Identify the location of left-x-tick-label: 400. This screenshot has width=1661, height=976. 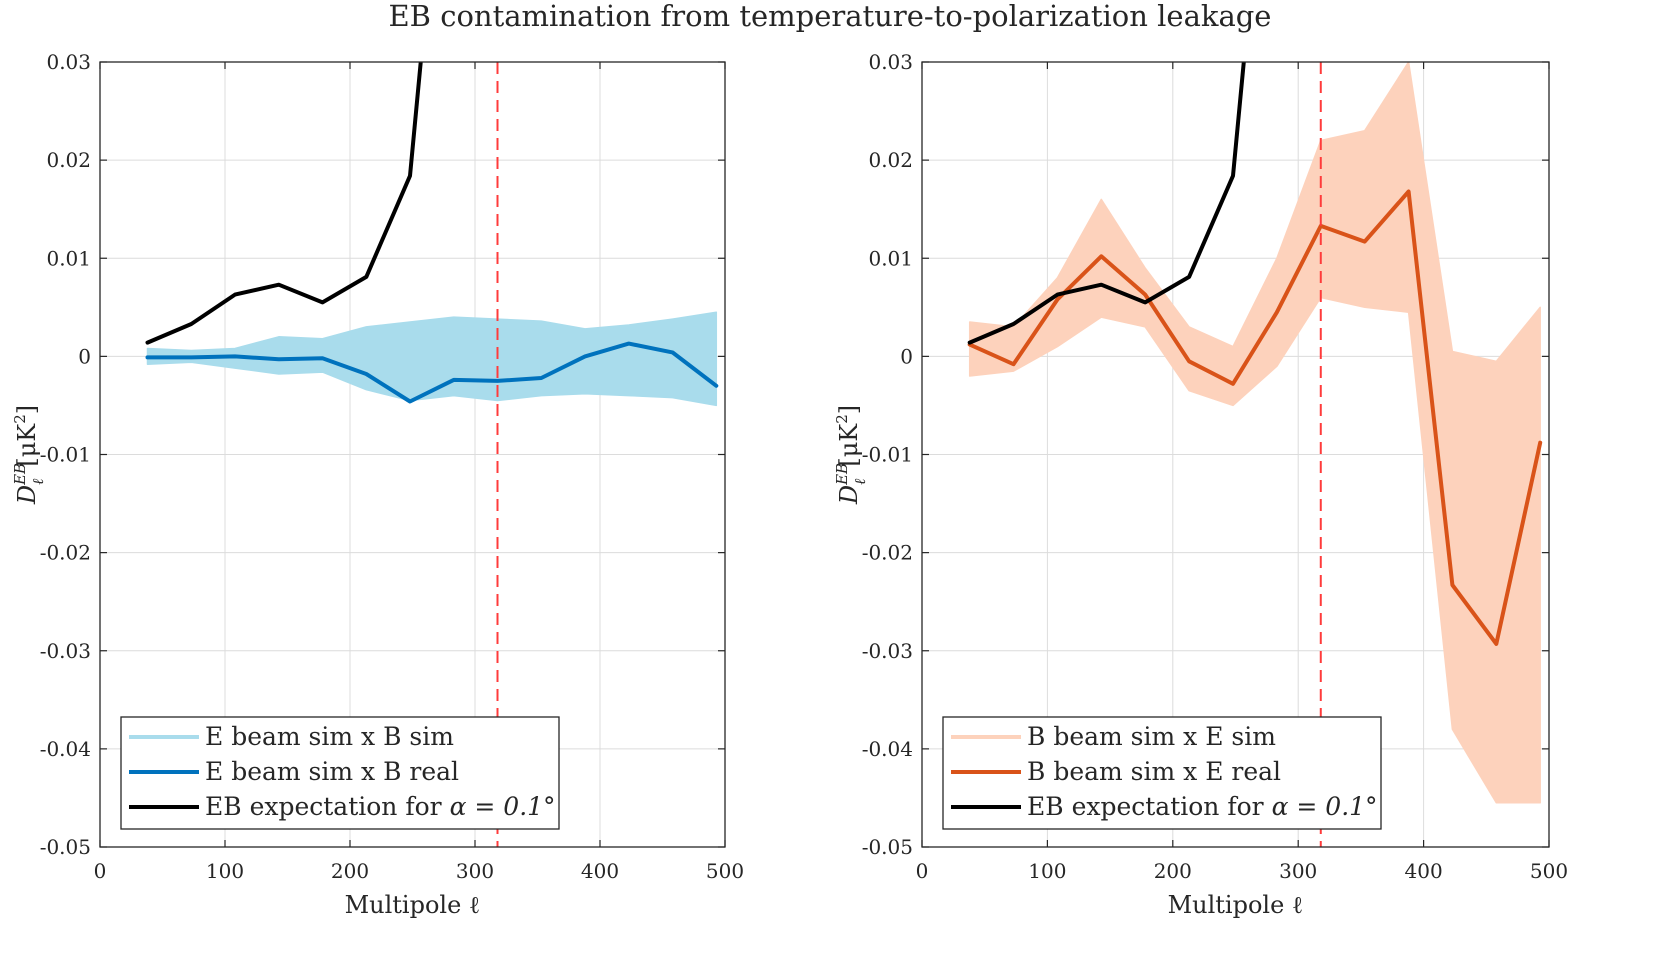
(600, 871).